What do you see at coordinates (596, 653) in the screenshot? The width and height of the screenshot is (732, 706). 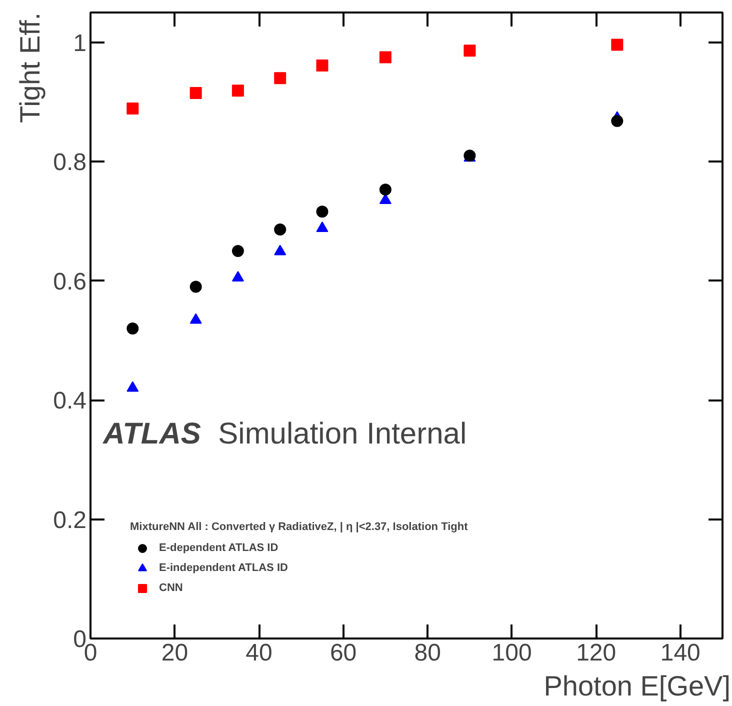 I see `x-tick-label: 120` at bounding box center [596, 653].